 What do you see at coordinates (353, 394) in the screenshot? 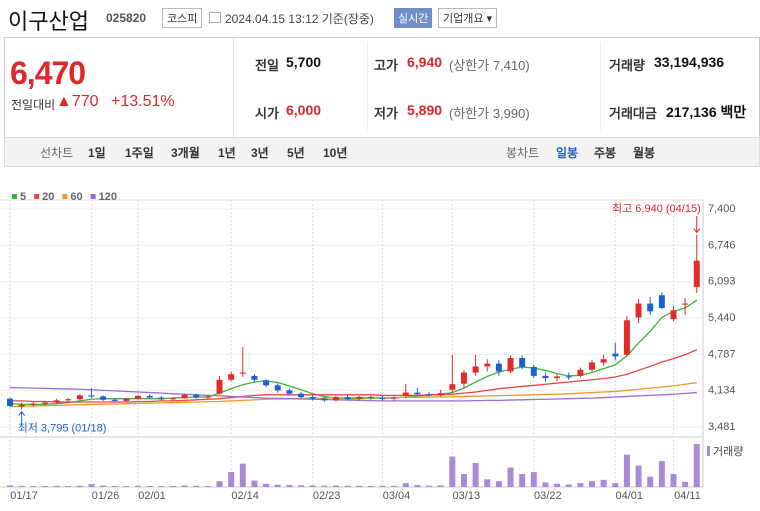
I see `ma-line` at bounding box center [353, 394].